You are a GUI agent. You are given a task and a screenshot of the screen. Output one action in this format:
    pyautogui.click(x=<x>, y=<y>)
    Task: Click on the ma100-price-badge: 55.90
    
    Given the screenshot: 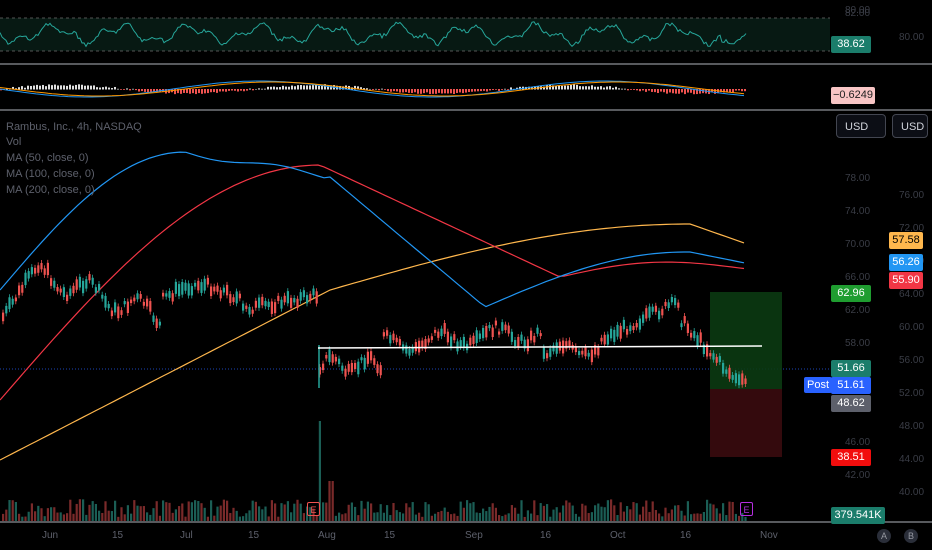 What is the action you would take?
    pyautogui.click(x=906, y=280)
    